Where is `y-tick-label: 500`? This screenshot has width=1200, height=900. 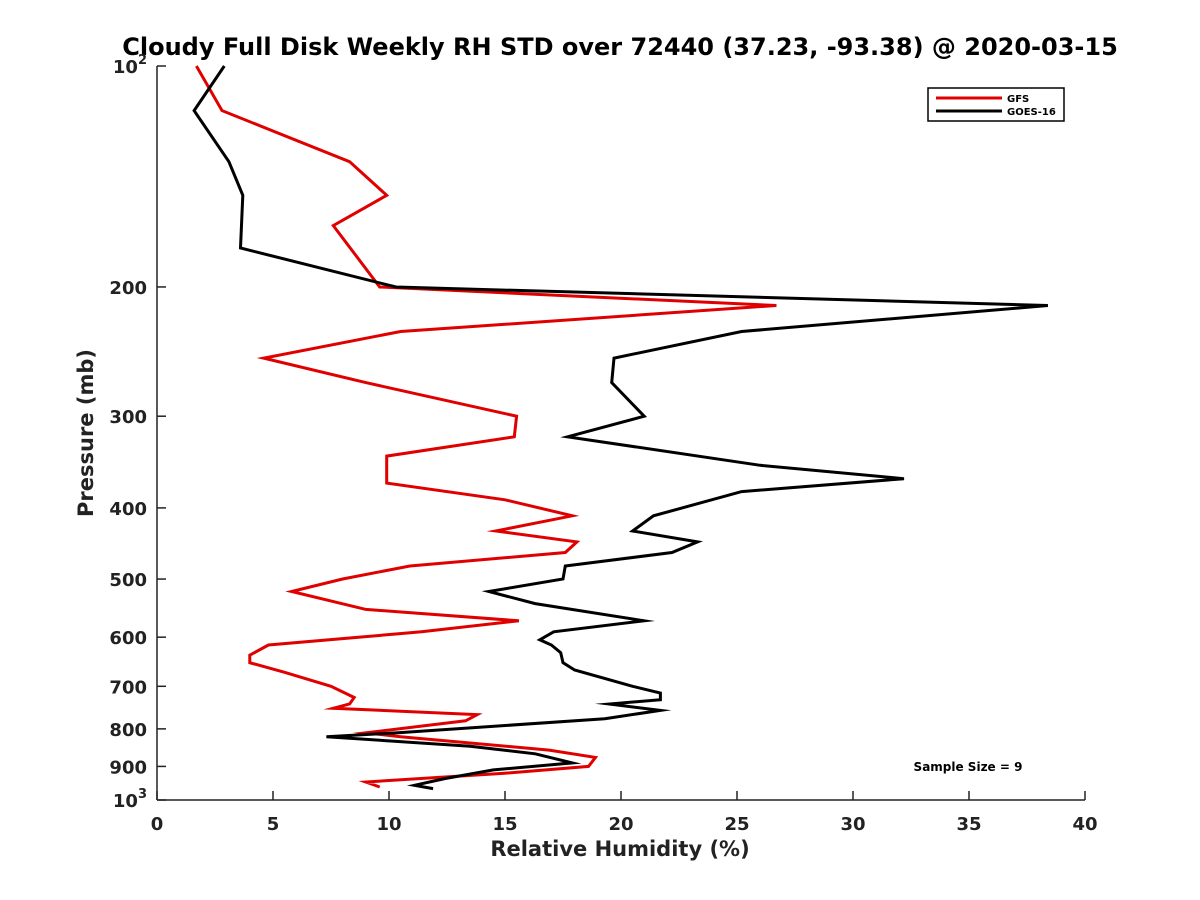
y-tick-label: 500 is located at coordinates (128, 580).